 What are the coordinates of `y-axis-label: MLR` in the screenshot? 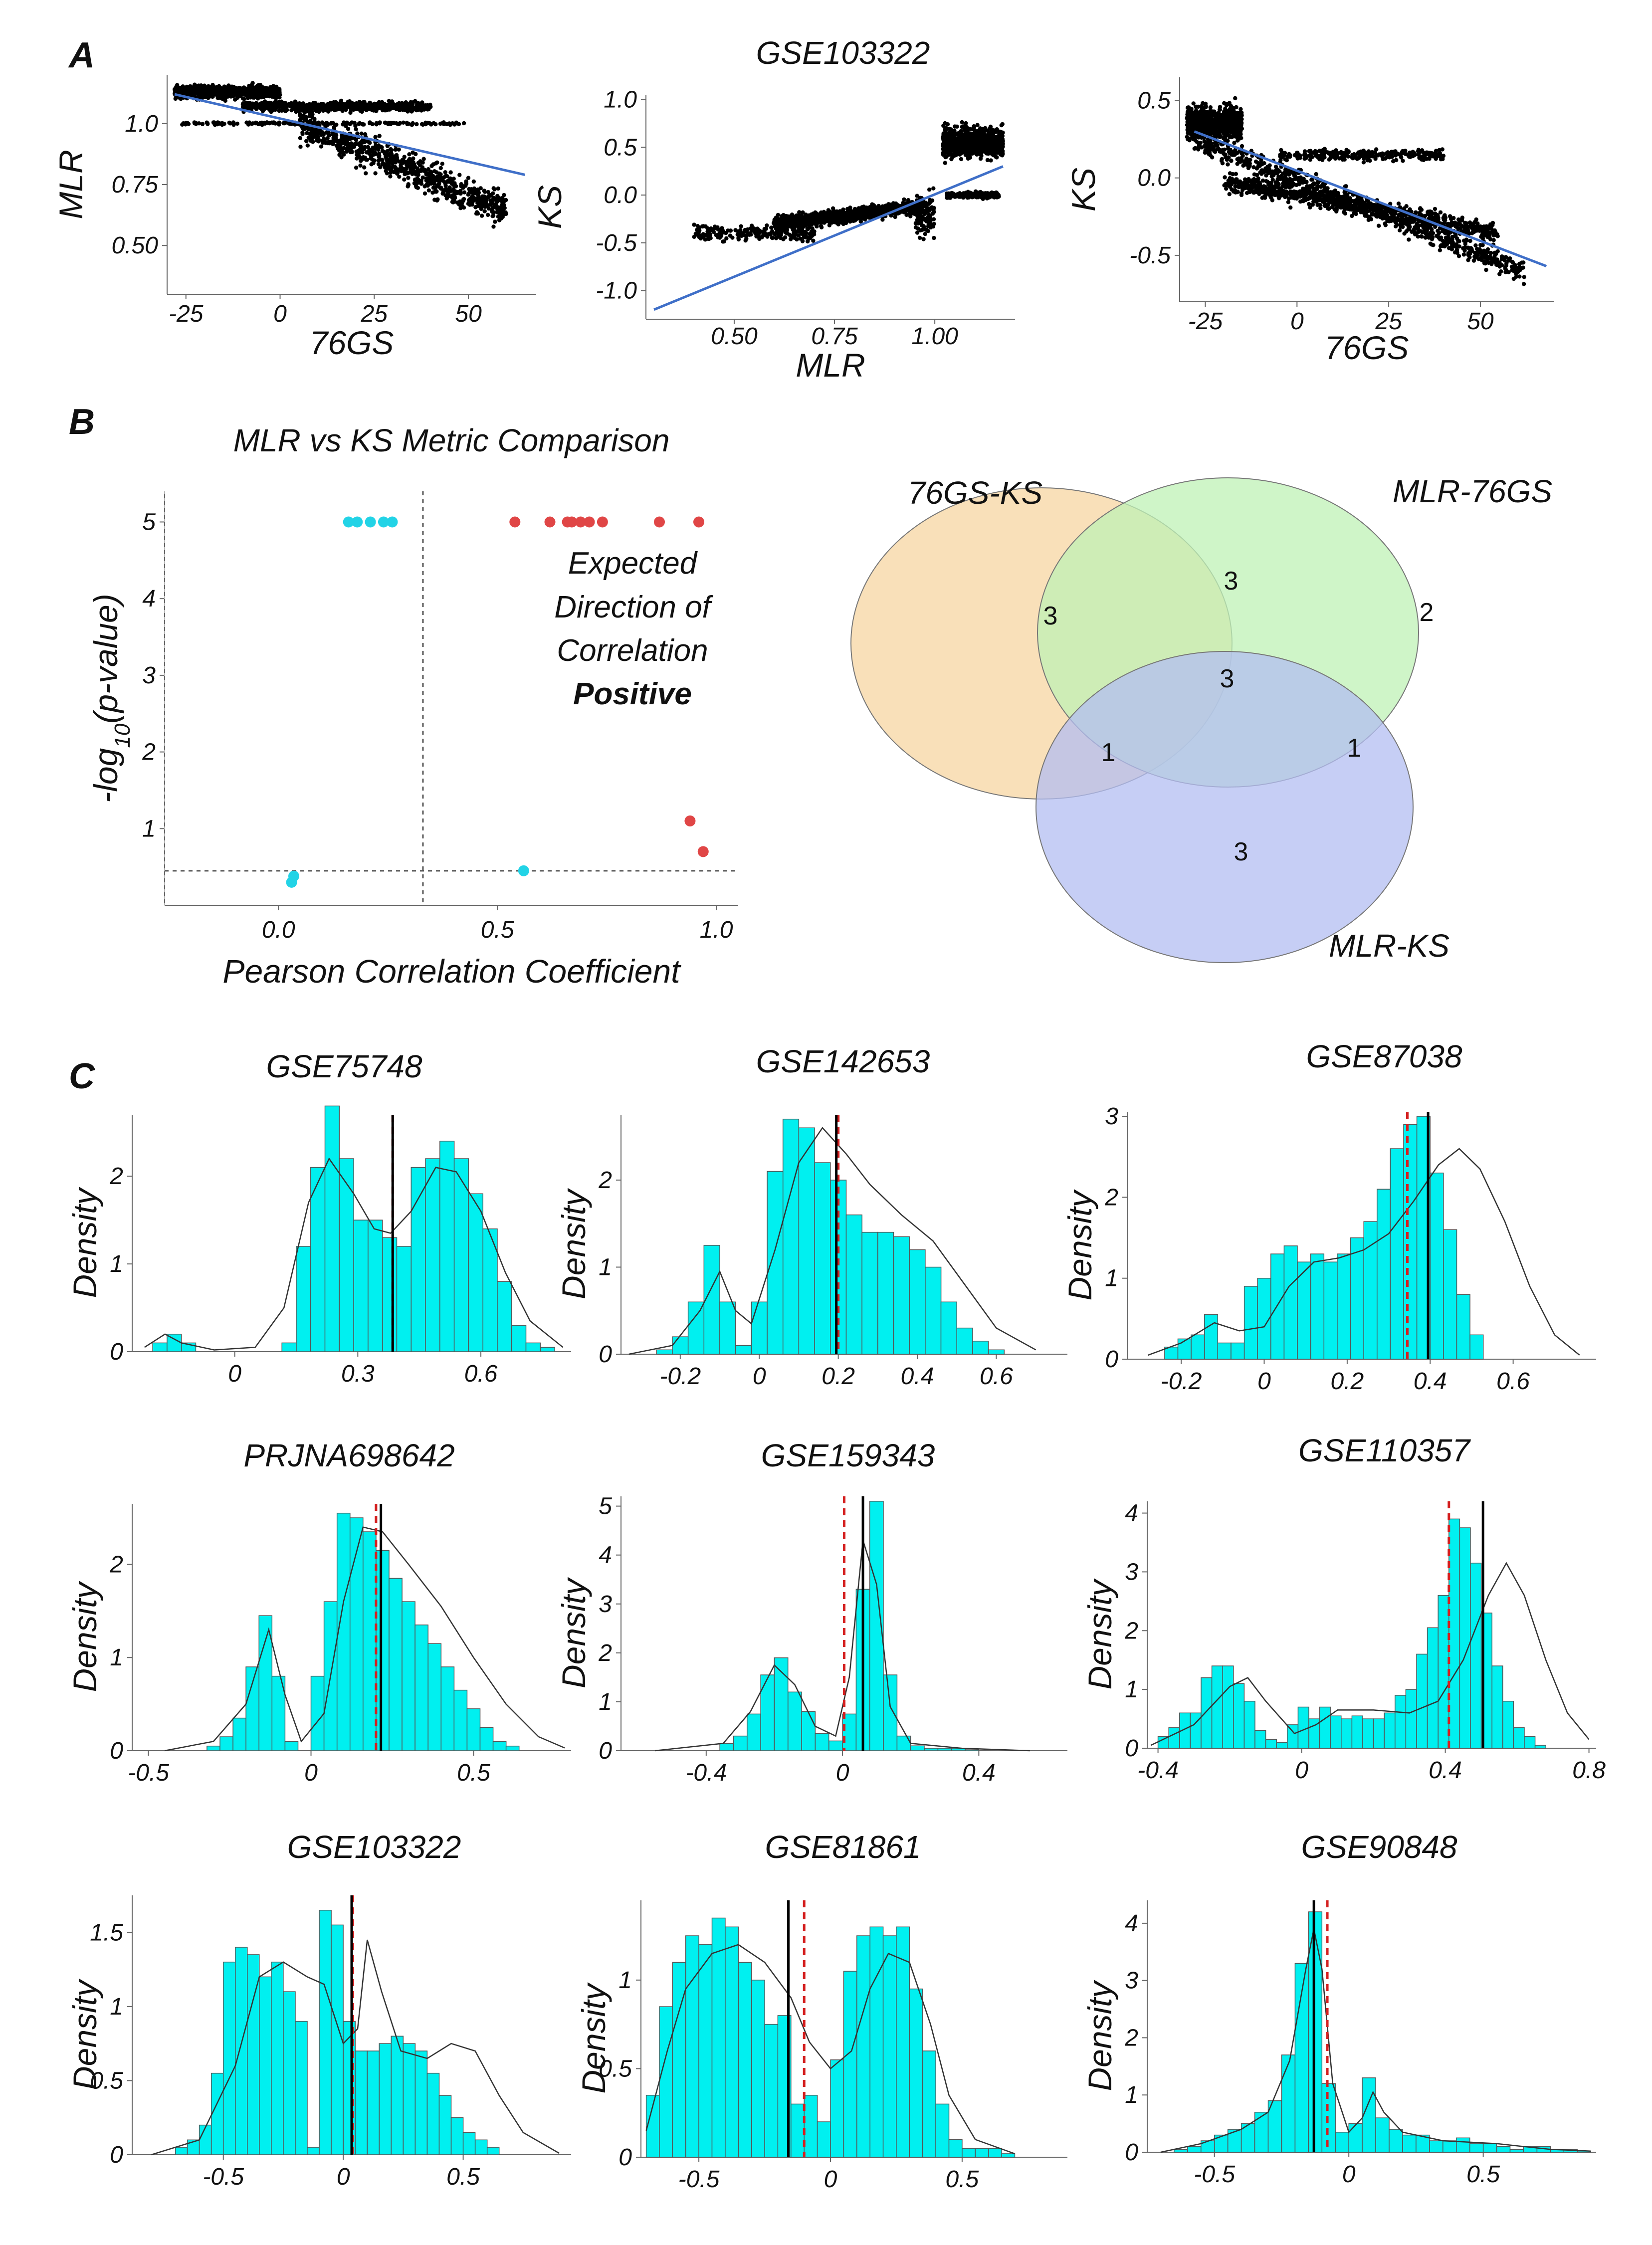 It's located at (70, 185).